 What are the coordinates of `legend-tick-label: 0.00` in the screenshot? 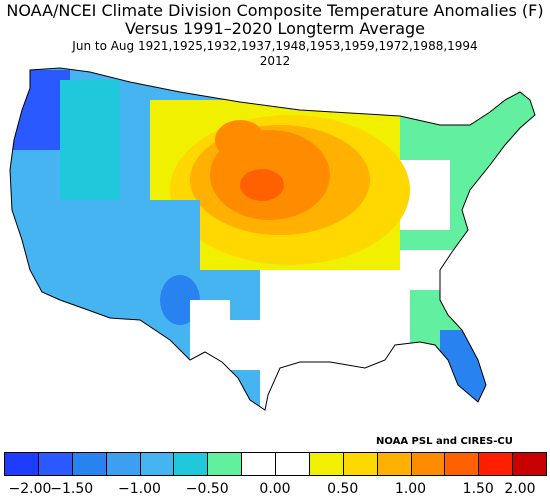 It's located at (275, 489).